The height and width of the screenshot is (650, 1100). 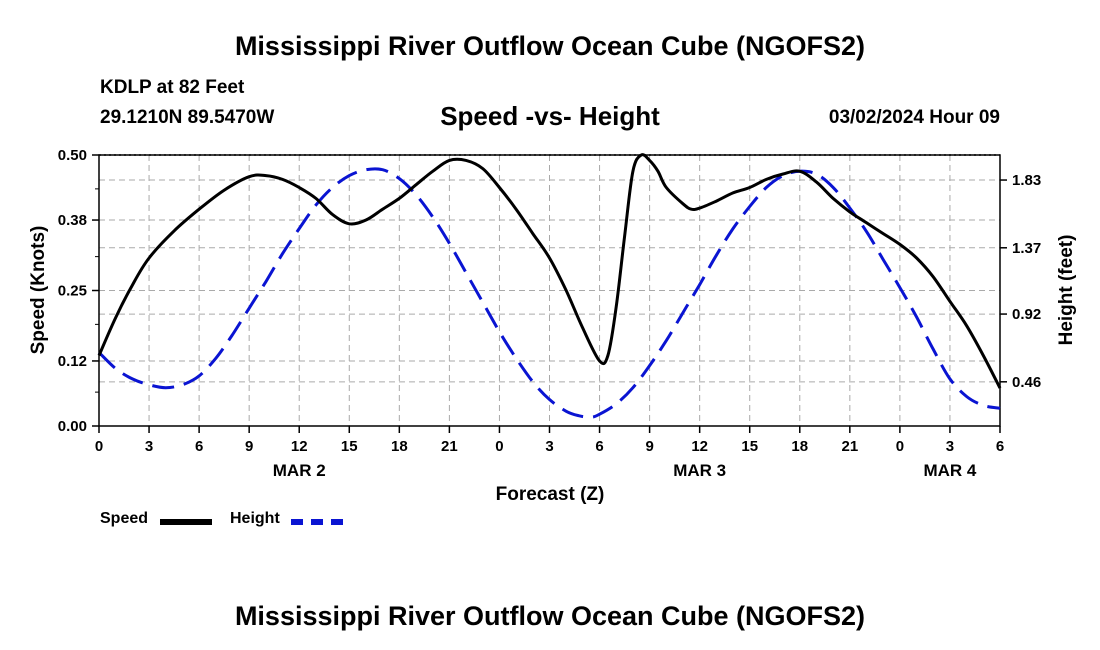 I want to click on legend-speed-swatch, so click(x=186, y=522).